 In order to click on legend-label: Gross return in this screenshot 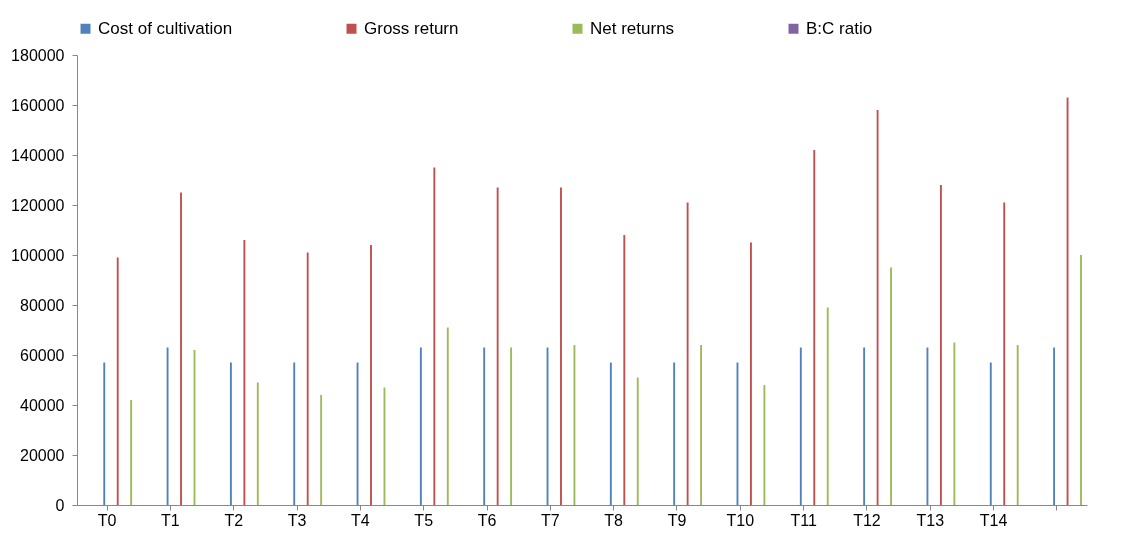, I will do `click(411, 28)`.